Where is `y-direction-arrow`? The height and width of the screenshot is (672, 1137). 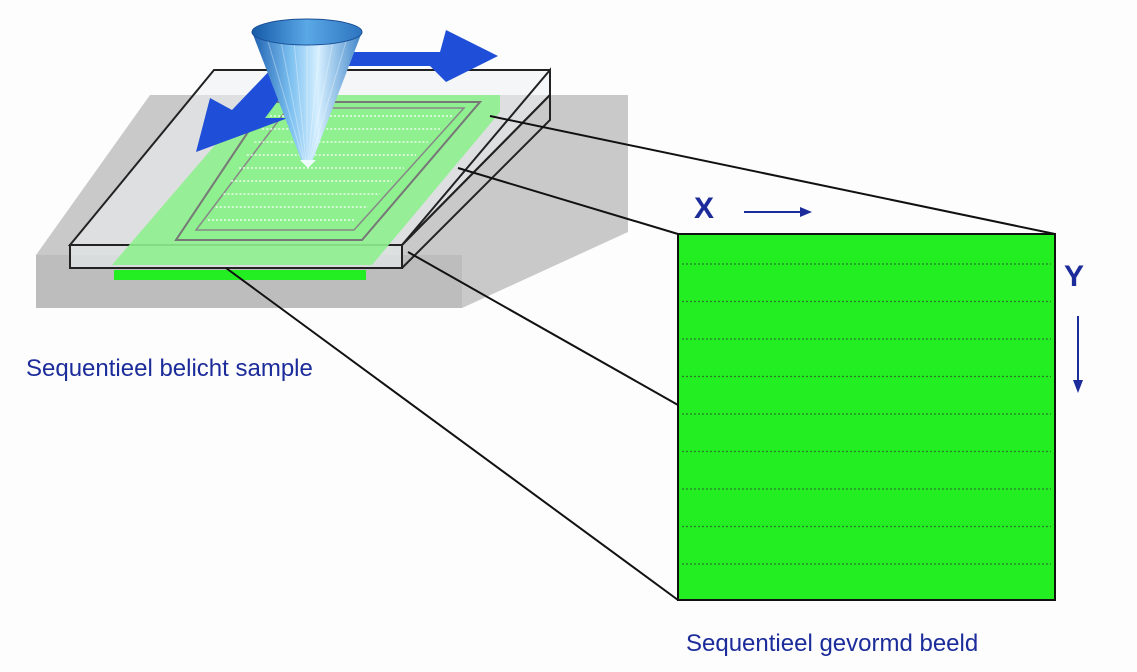
y-direction-arrow is located at coordinates (1078, 354).